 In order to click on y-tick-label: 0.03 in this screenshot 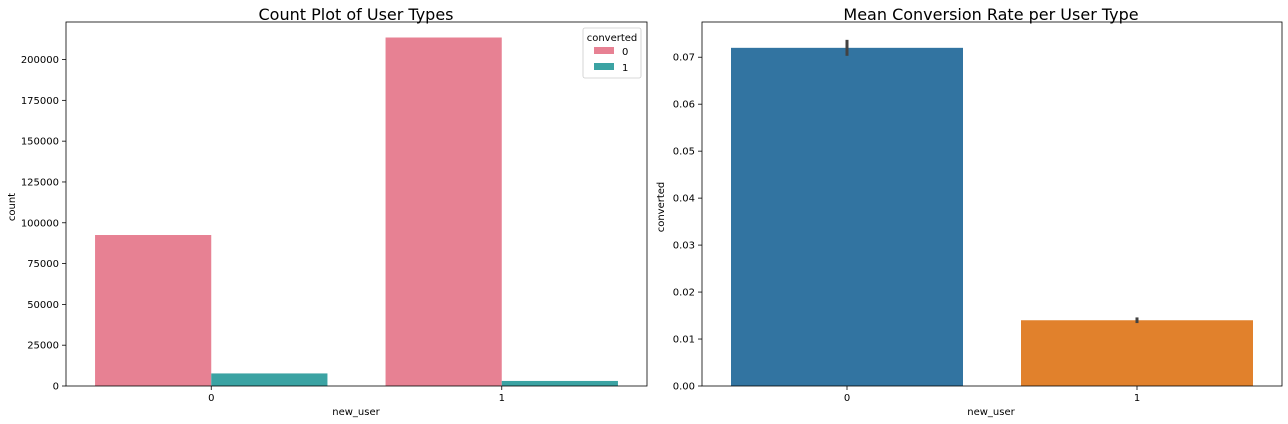, I will do `click(684, 246)`.